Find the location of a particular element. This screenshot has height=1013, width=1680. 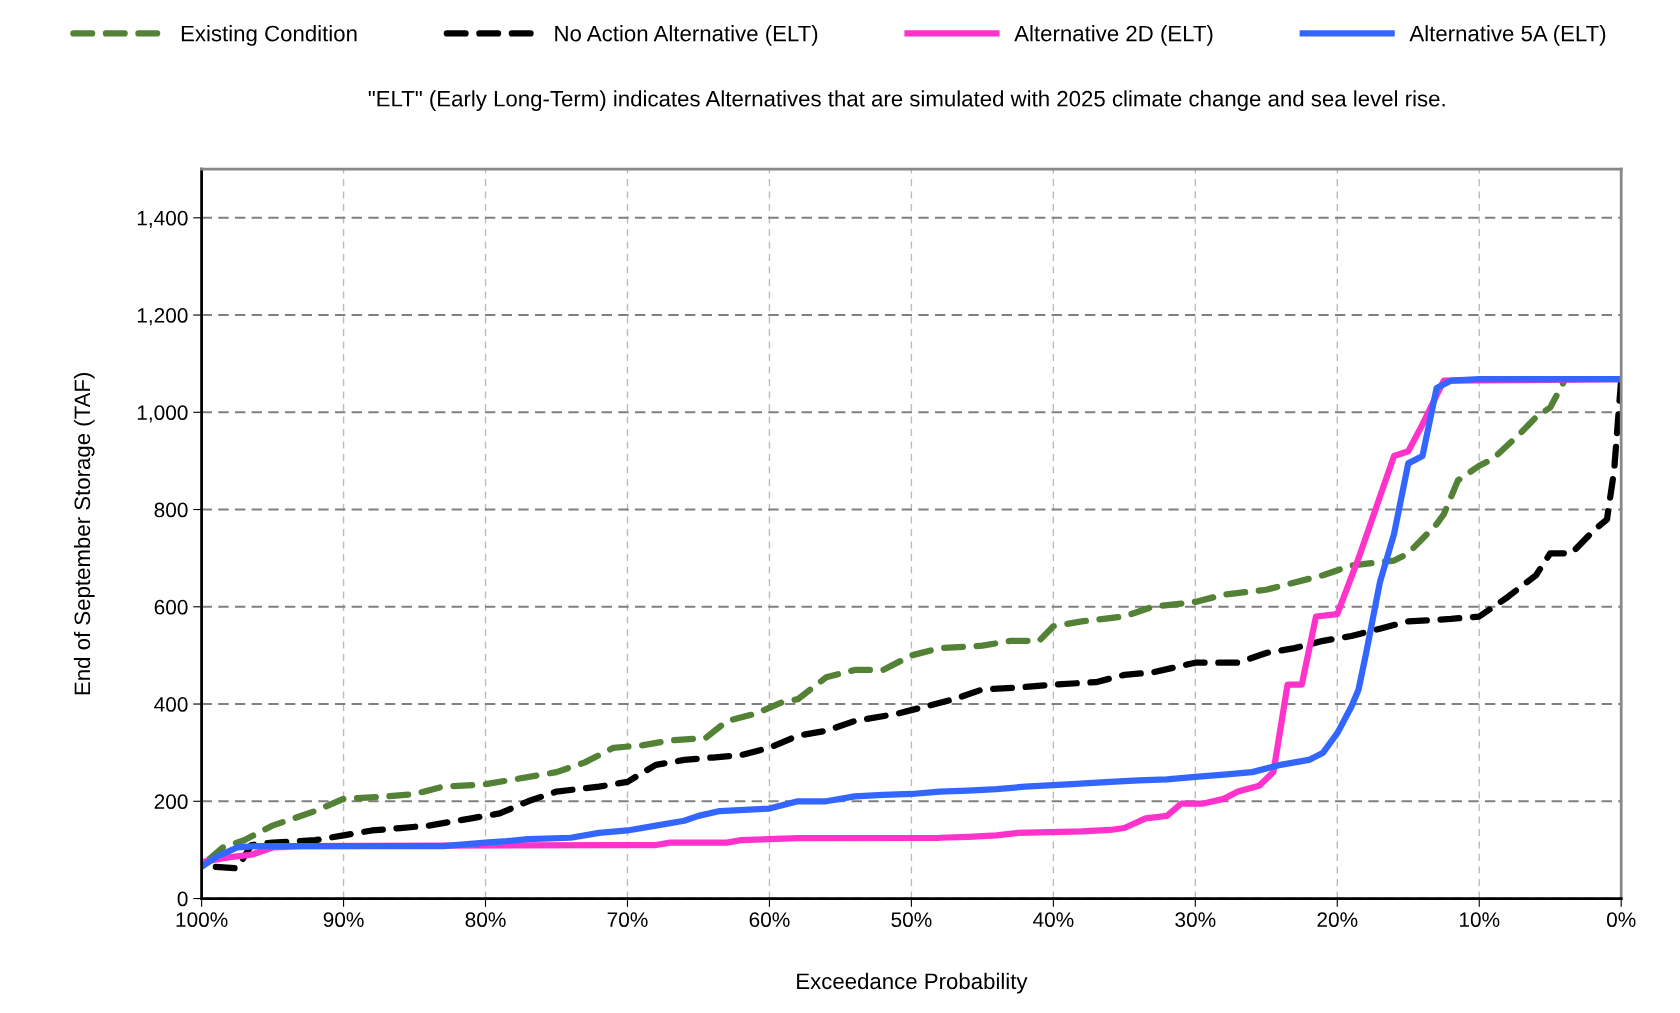

legend-label: Alternative 5A (ELT) is located at coordinates (1507, 35).